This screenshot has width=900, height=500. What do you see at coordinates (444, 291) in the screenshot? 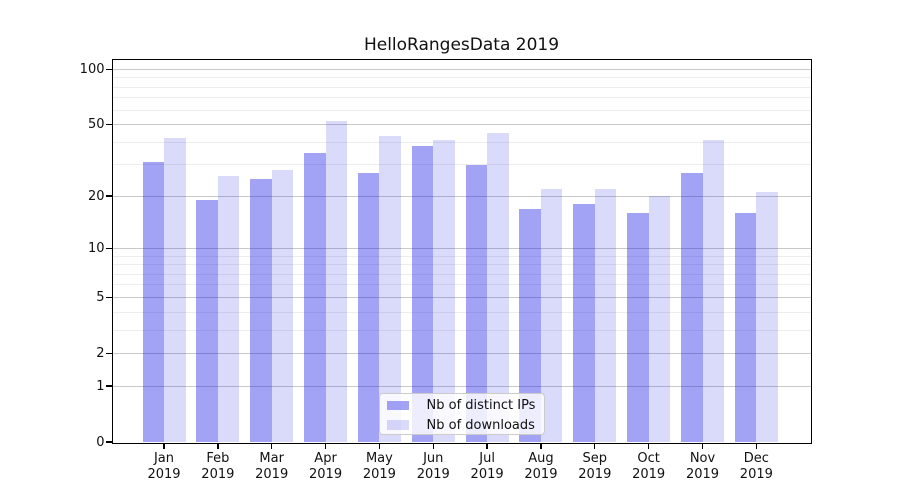
I see `bar-jun-series1` at bounding box center [444, 291].